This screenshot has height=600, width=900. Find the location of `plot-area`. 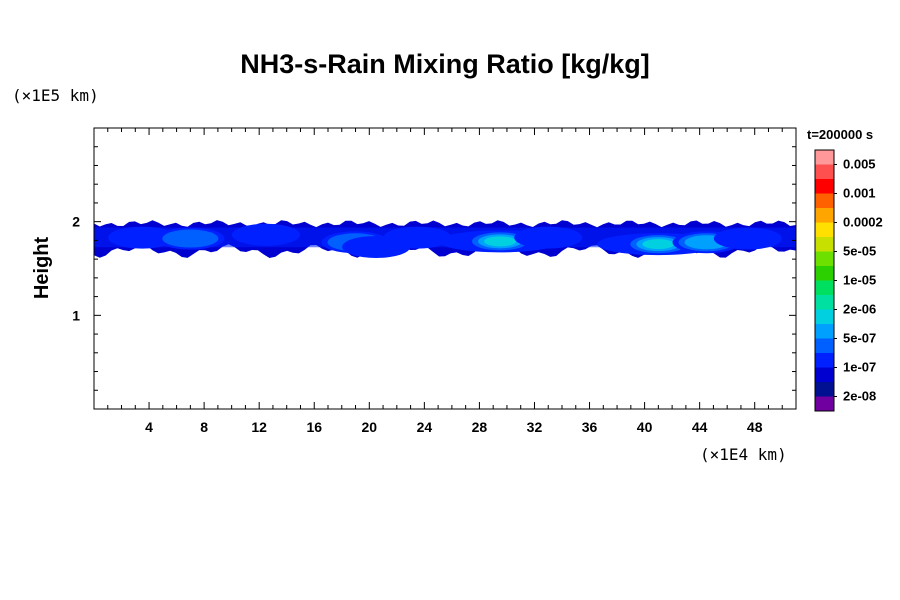

plot-area is located at coordinates (445, 239).